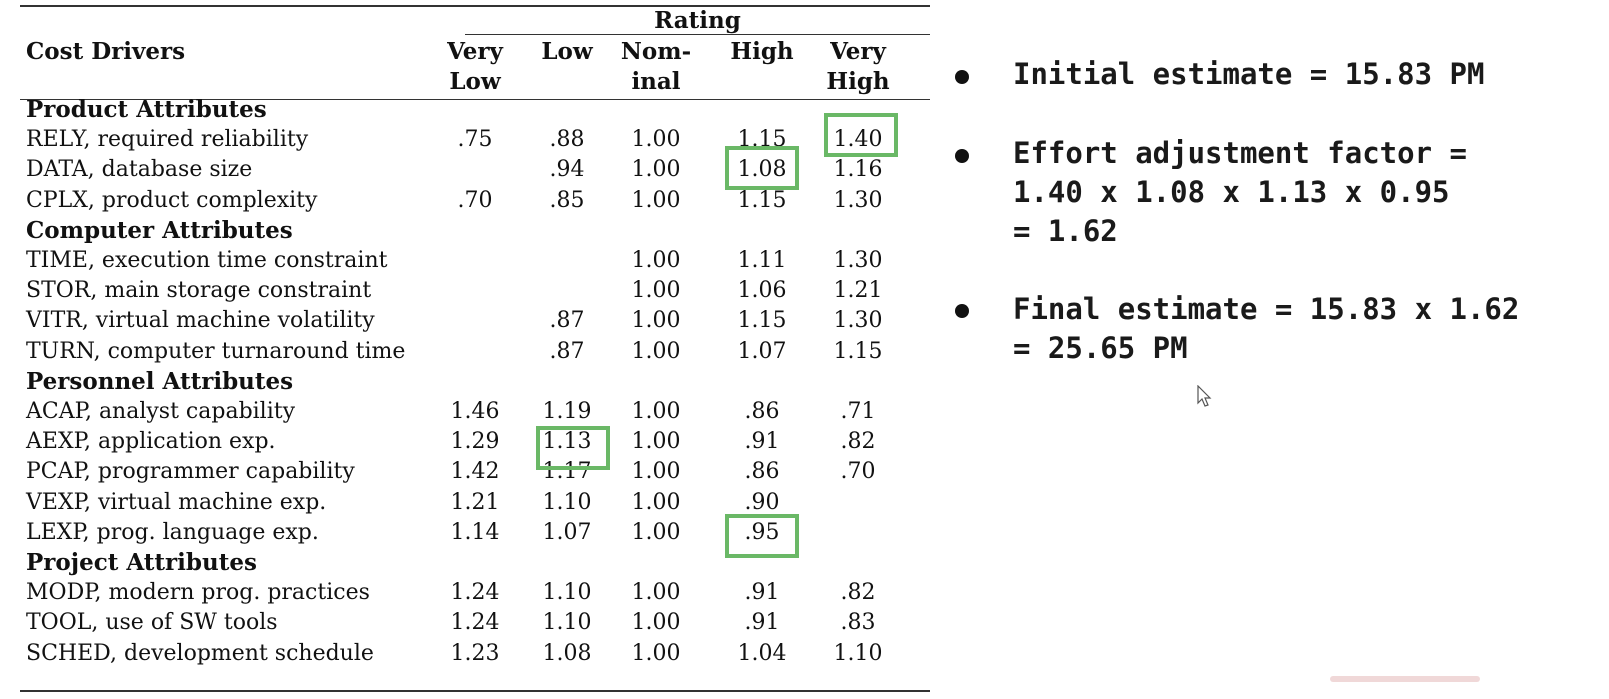 The width and height of the screenshot is (1609, 699). I want to click on rating-cell-high: 1.11, so click(762, 260).